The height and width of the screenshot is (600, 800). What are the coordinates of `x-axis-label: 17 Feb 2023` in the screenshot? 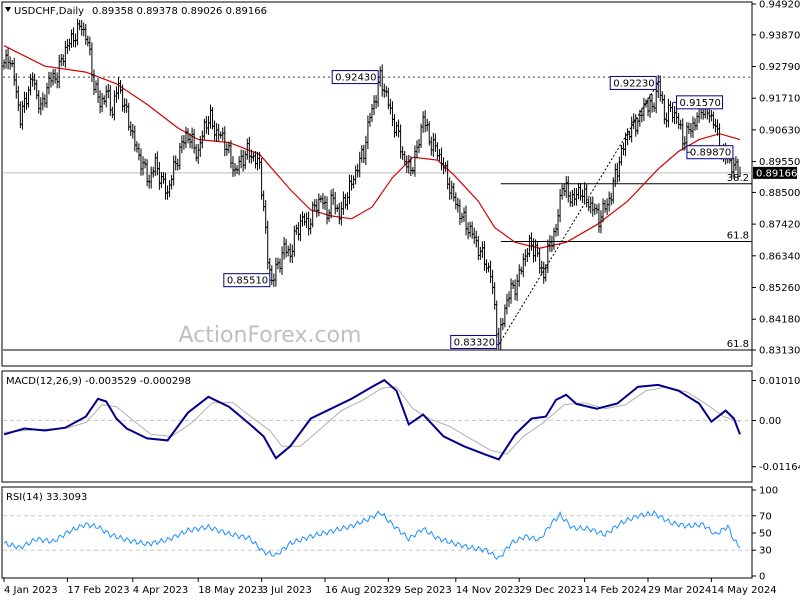 It's located at (98, 590).